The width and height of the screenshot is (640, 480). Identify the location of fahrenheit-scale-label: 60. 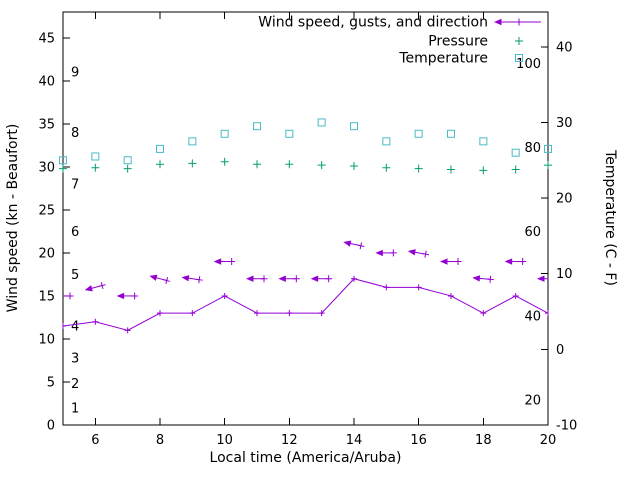
(532, 232).